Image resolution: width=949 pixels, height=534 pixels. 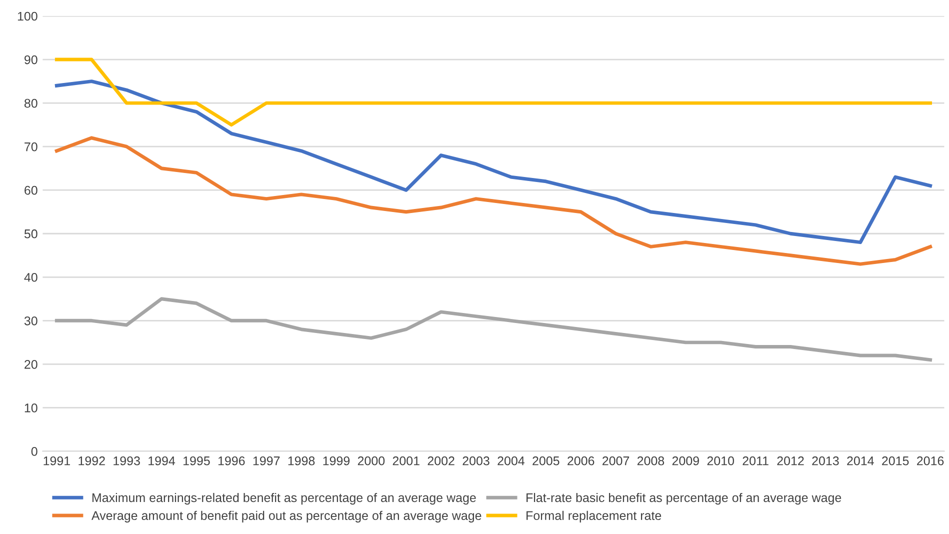 I want to click on x-tick-label: 1993, so click(x=127, y=461).